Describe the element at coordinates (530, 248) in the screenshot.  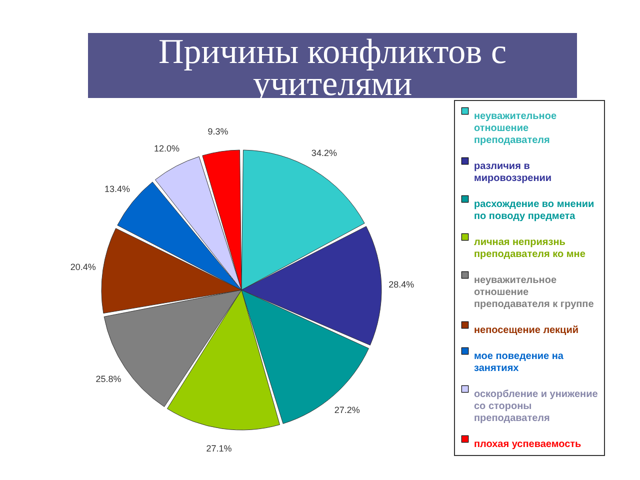
I see `legend-label: личная неприязнь преподавателя ко мне` at that location.